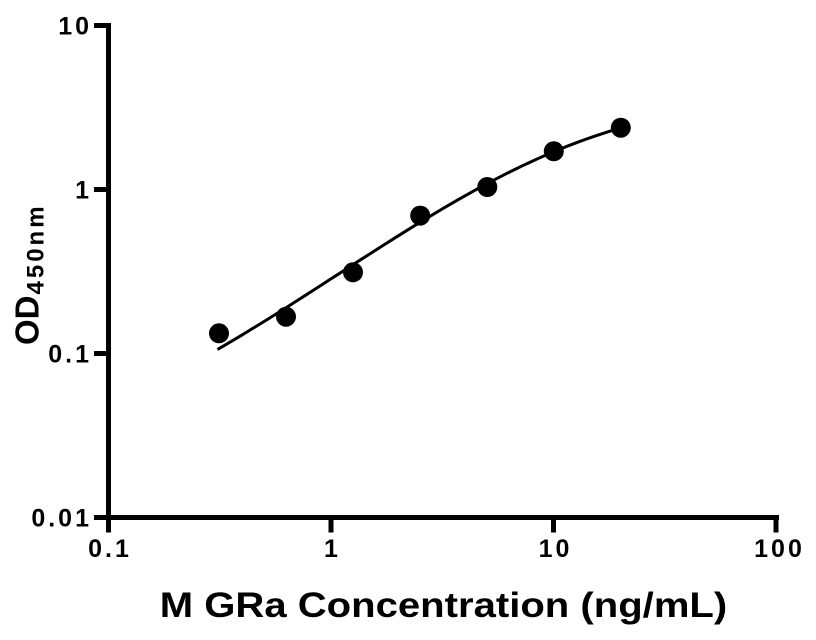 This screenshot has height=640, width=816. I want to click on svg-text: M GRa Concentration (ng/mL), so click(444, 604).